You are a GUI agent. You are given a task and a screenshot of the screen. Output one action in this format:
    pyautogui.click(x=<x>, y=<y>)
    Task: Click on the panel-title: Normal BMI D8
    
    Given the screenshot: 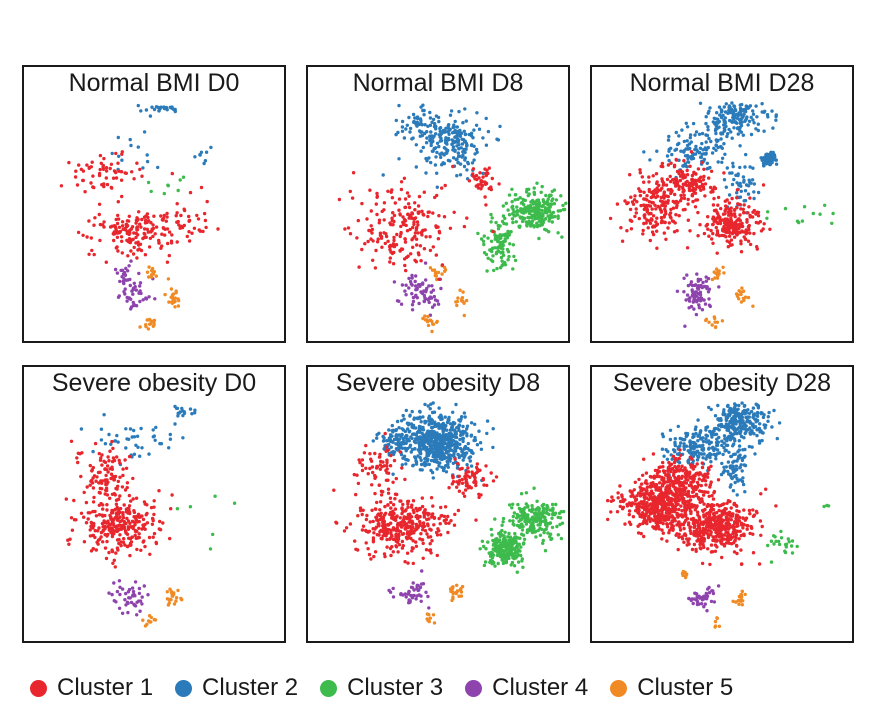 What is the action you would take?
    pyautogui.click(x=438, y=83)
    